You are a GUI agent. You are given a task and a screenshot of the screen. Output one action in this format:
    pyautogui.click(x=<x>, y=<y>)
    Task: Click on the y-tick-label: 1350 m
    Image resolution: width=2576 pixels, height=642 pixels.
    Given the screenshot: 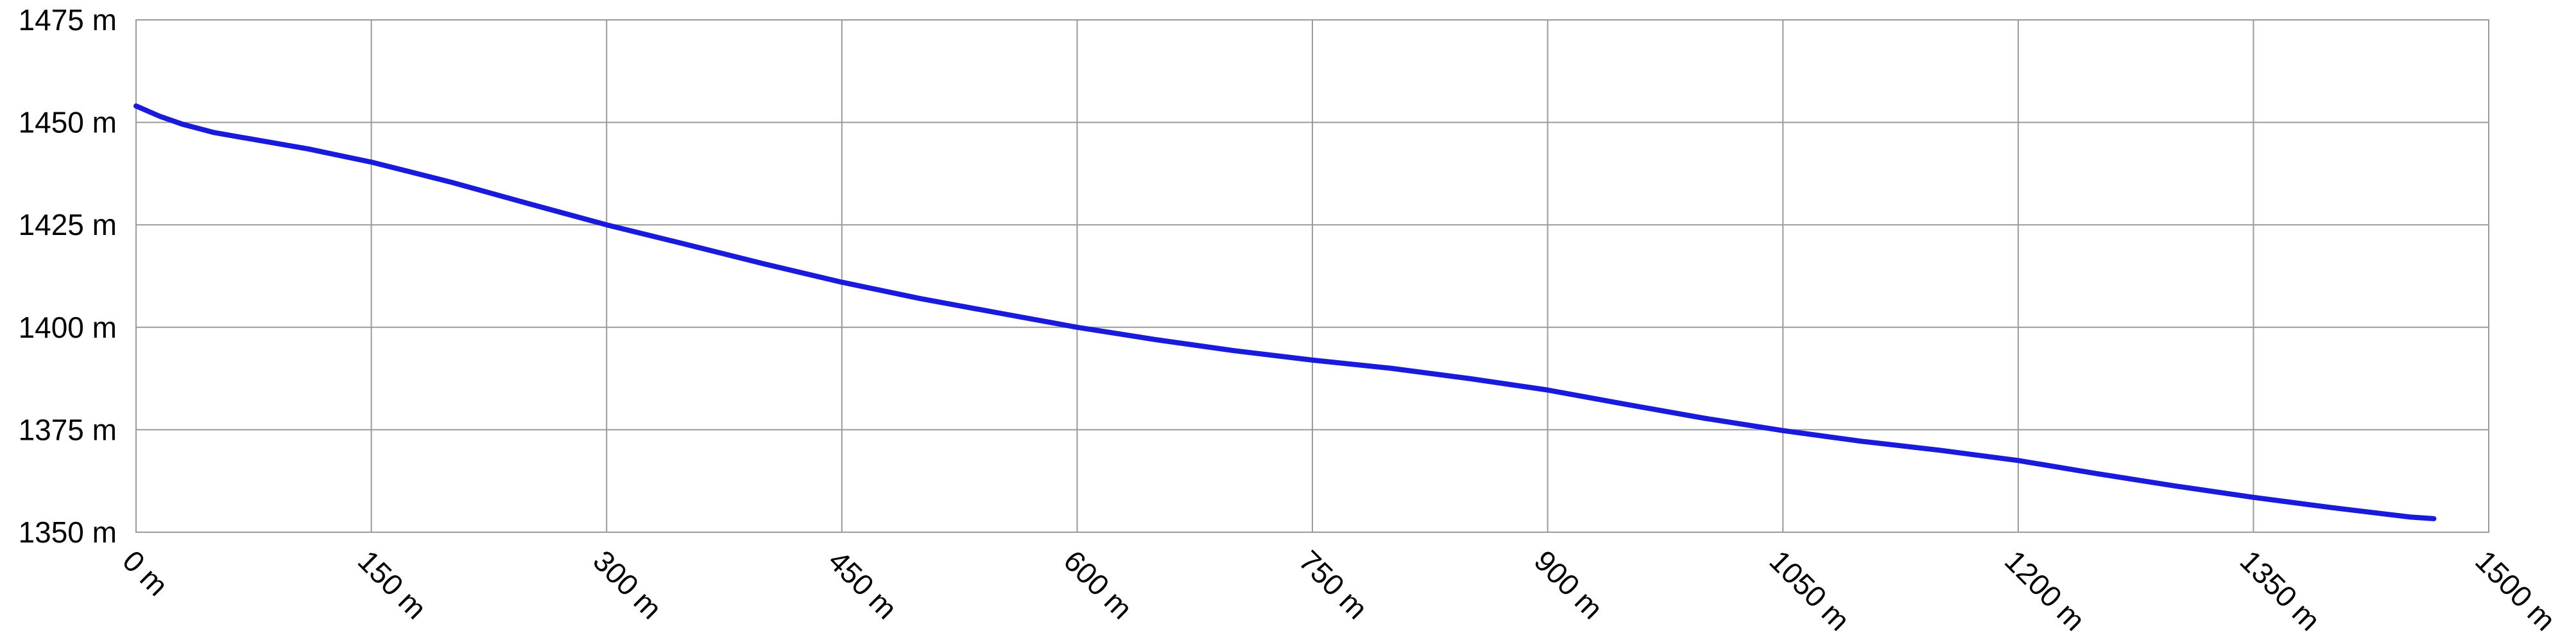 What is the action you would take?
    pyautogui.click(x=68, y=532)
    